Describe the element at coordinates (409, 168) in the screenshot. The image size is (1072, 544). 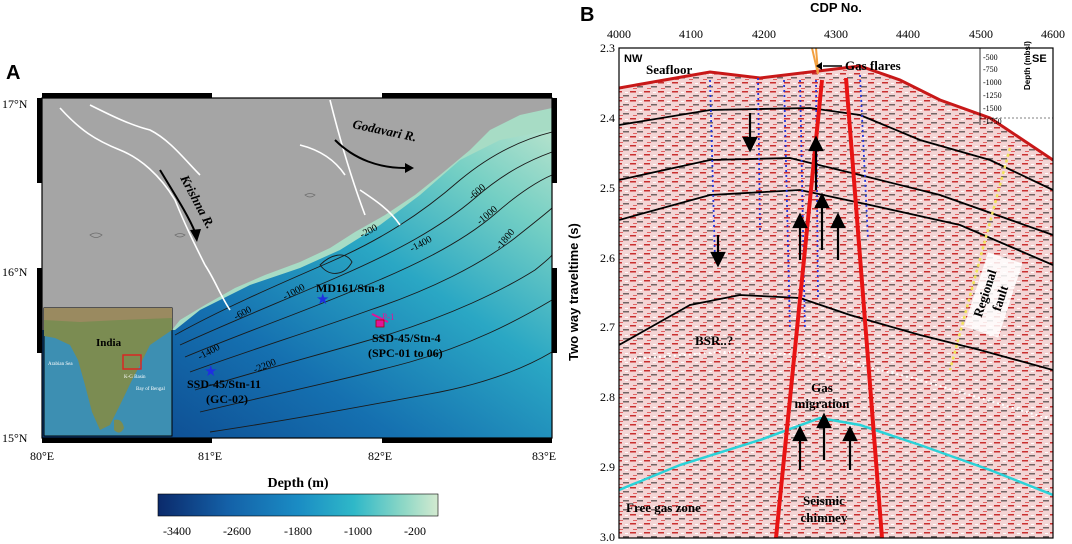
I see `godavari-arrowhead` at that location.